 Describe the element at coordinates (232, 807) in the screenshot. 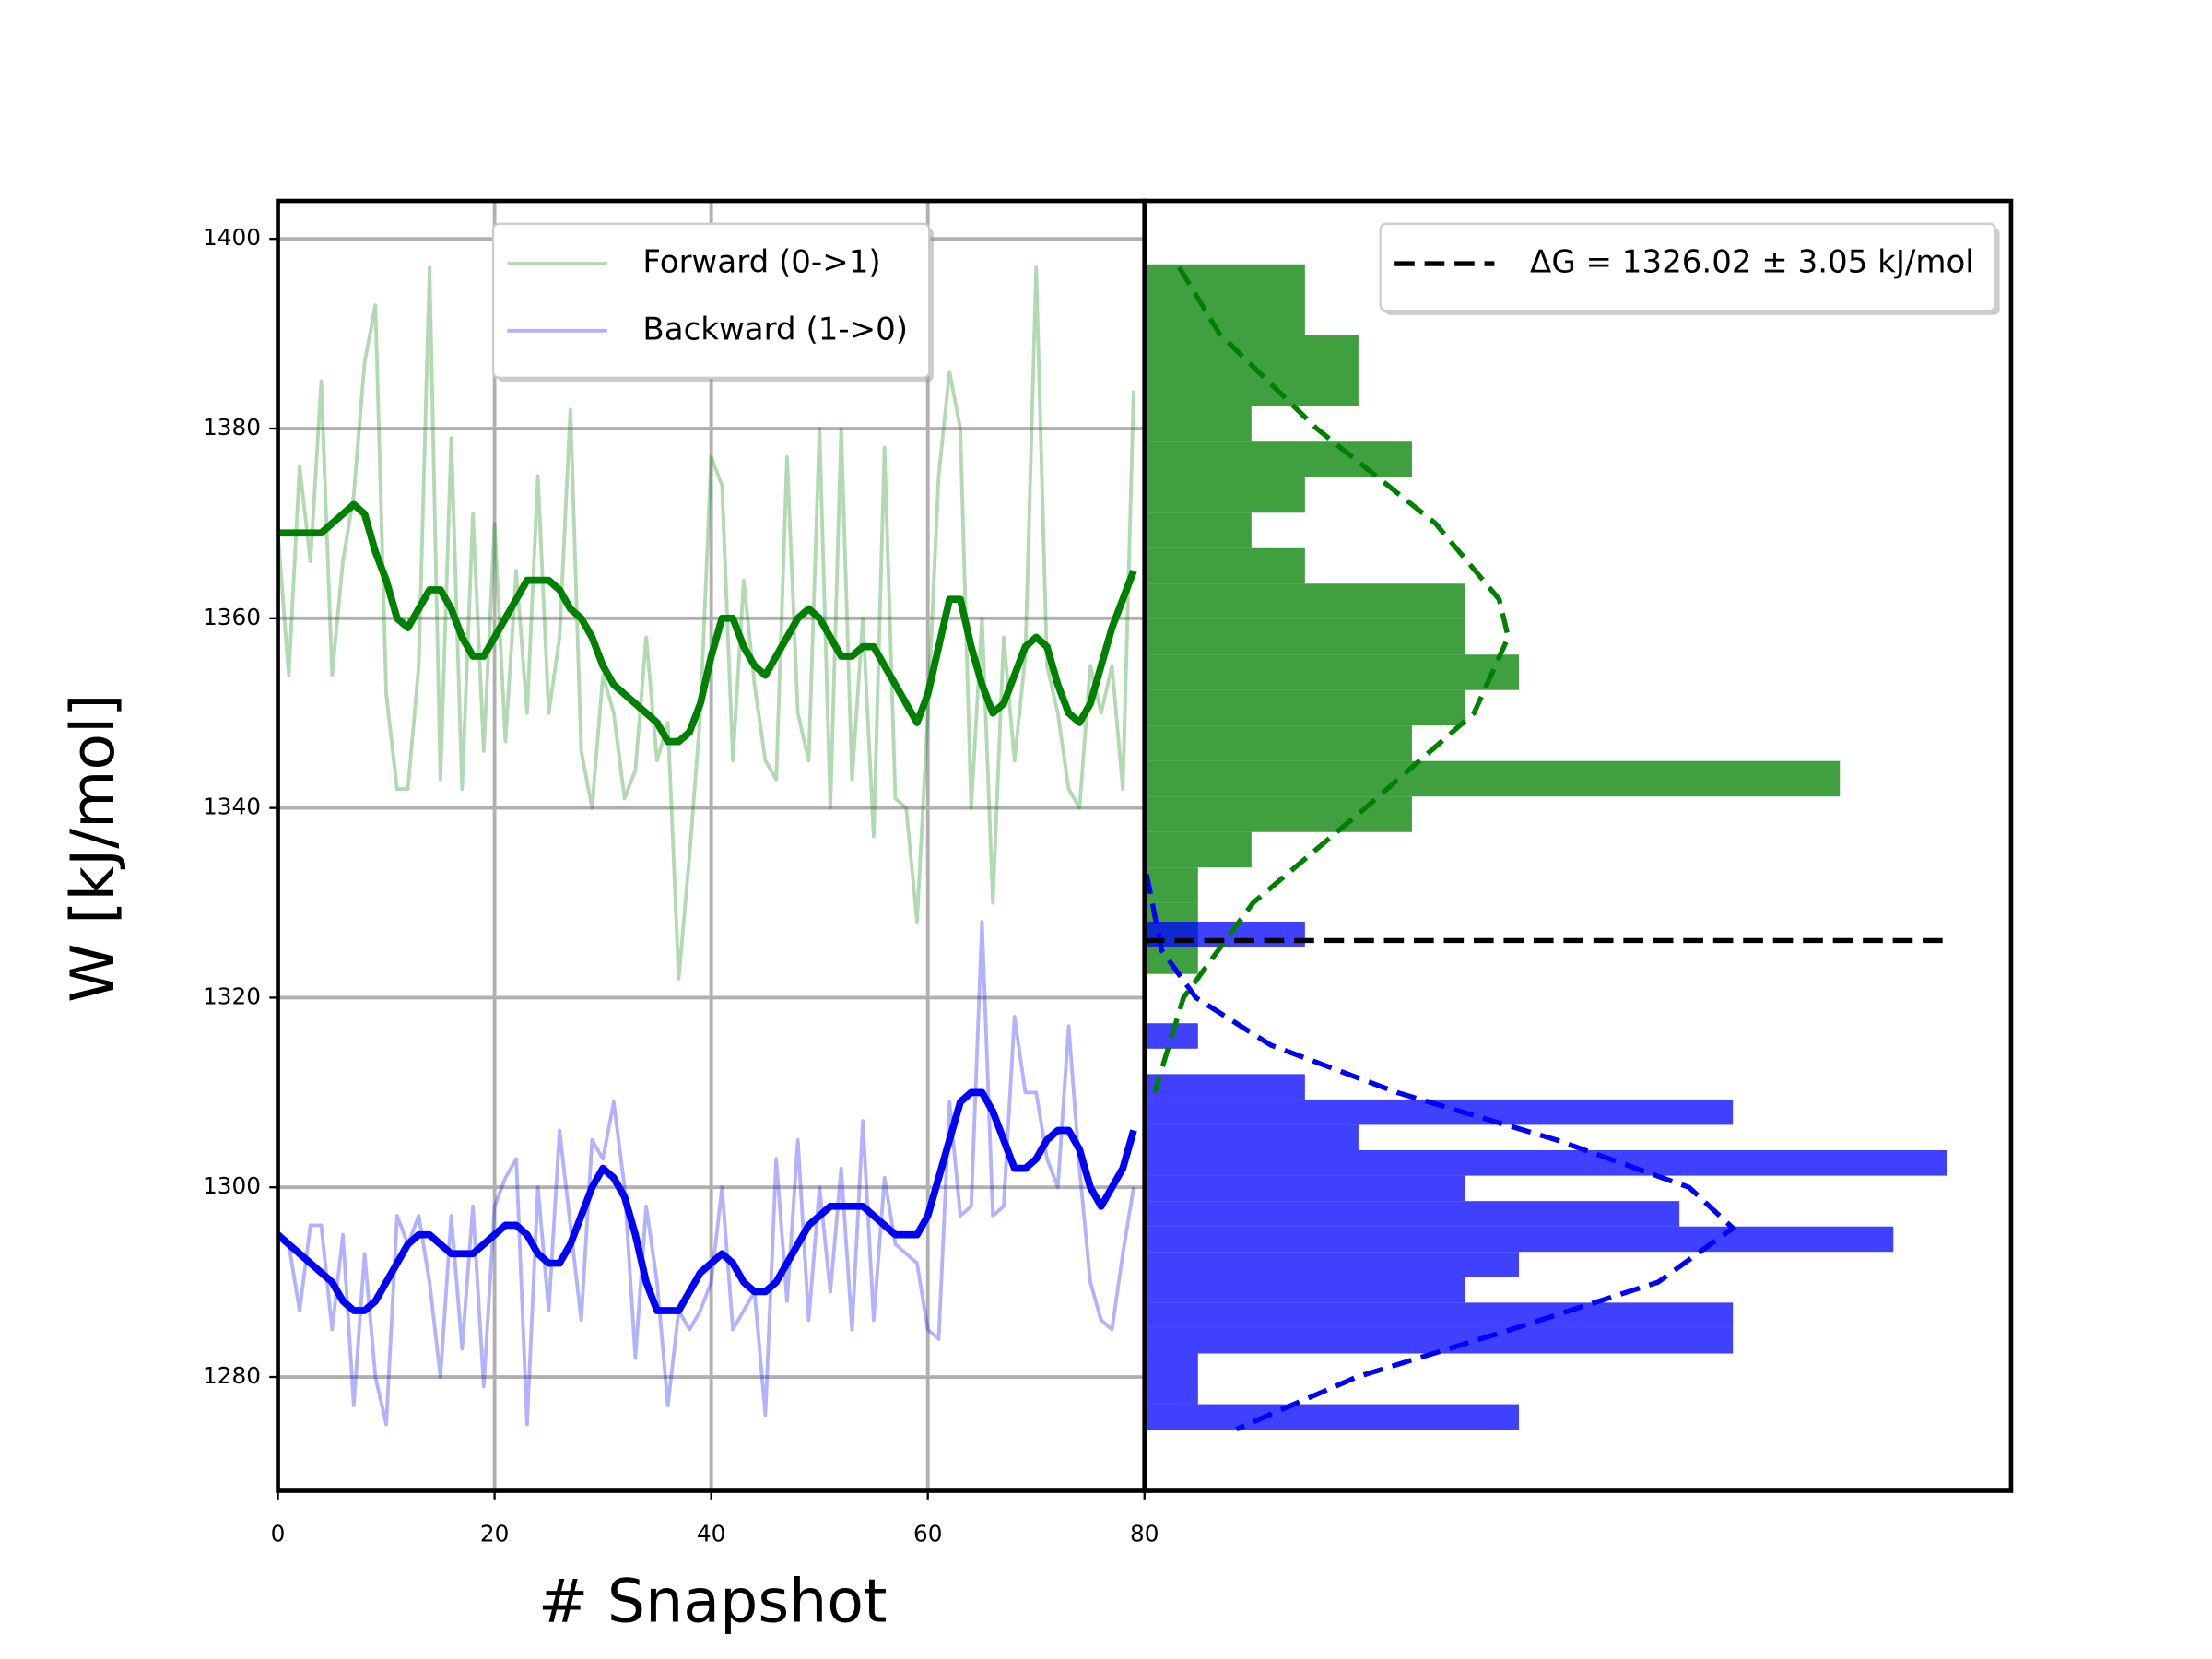

I see `y-tick-label: 1340` at that location.